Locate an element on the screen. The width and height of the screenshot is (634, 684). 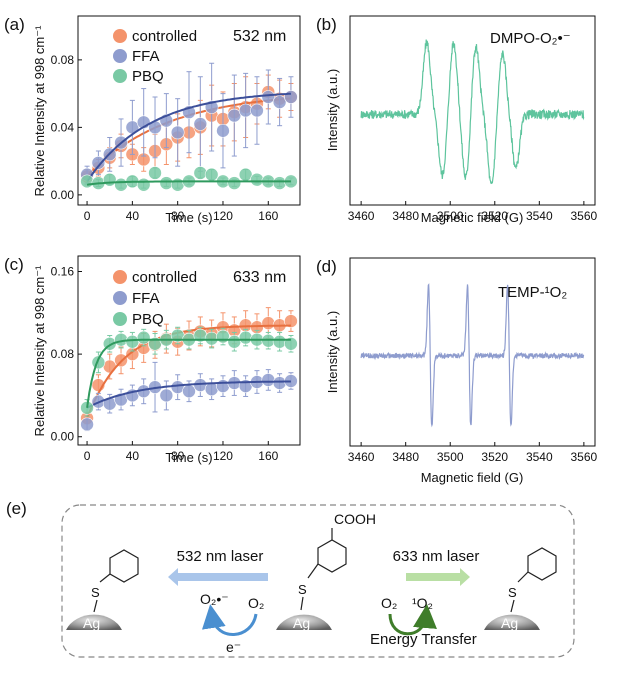
chart-a-marks is located at coordinates (189, 127).